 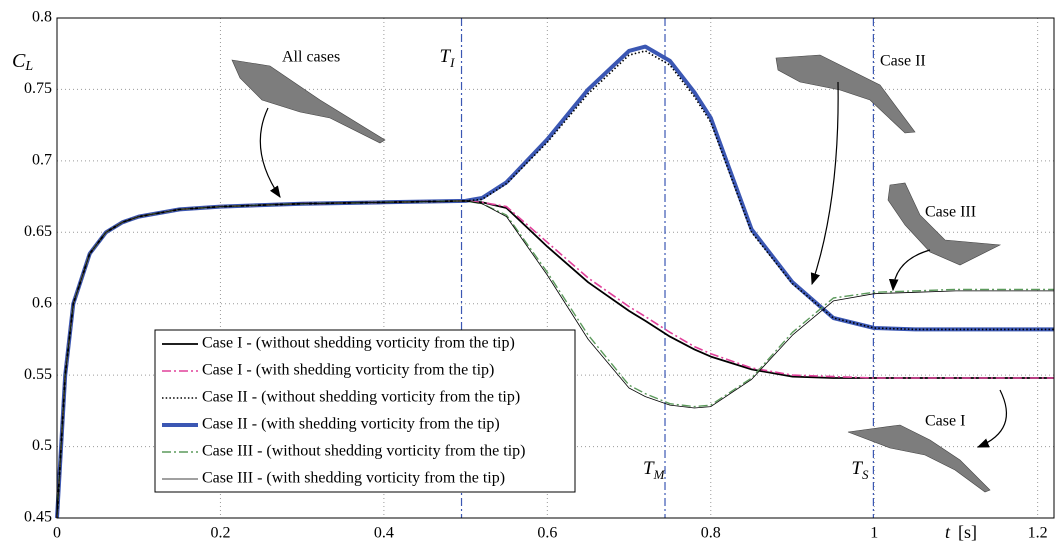 I want to click on x-tick-label: 1.2, so click(x=1038, y=533).